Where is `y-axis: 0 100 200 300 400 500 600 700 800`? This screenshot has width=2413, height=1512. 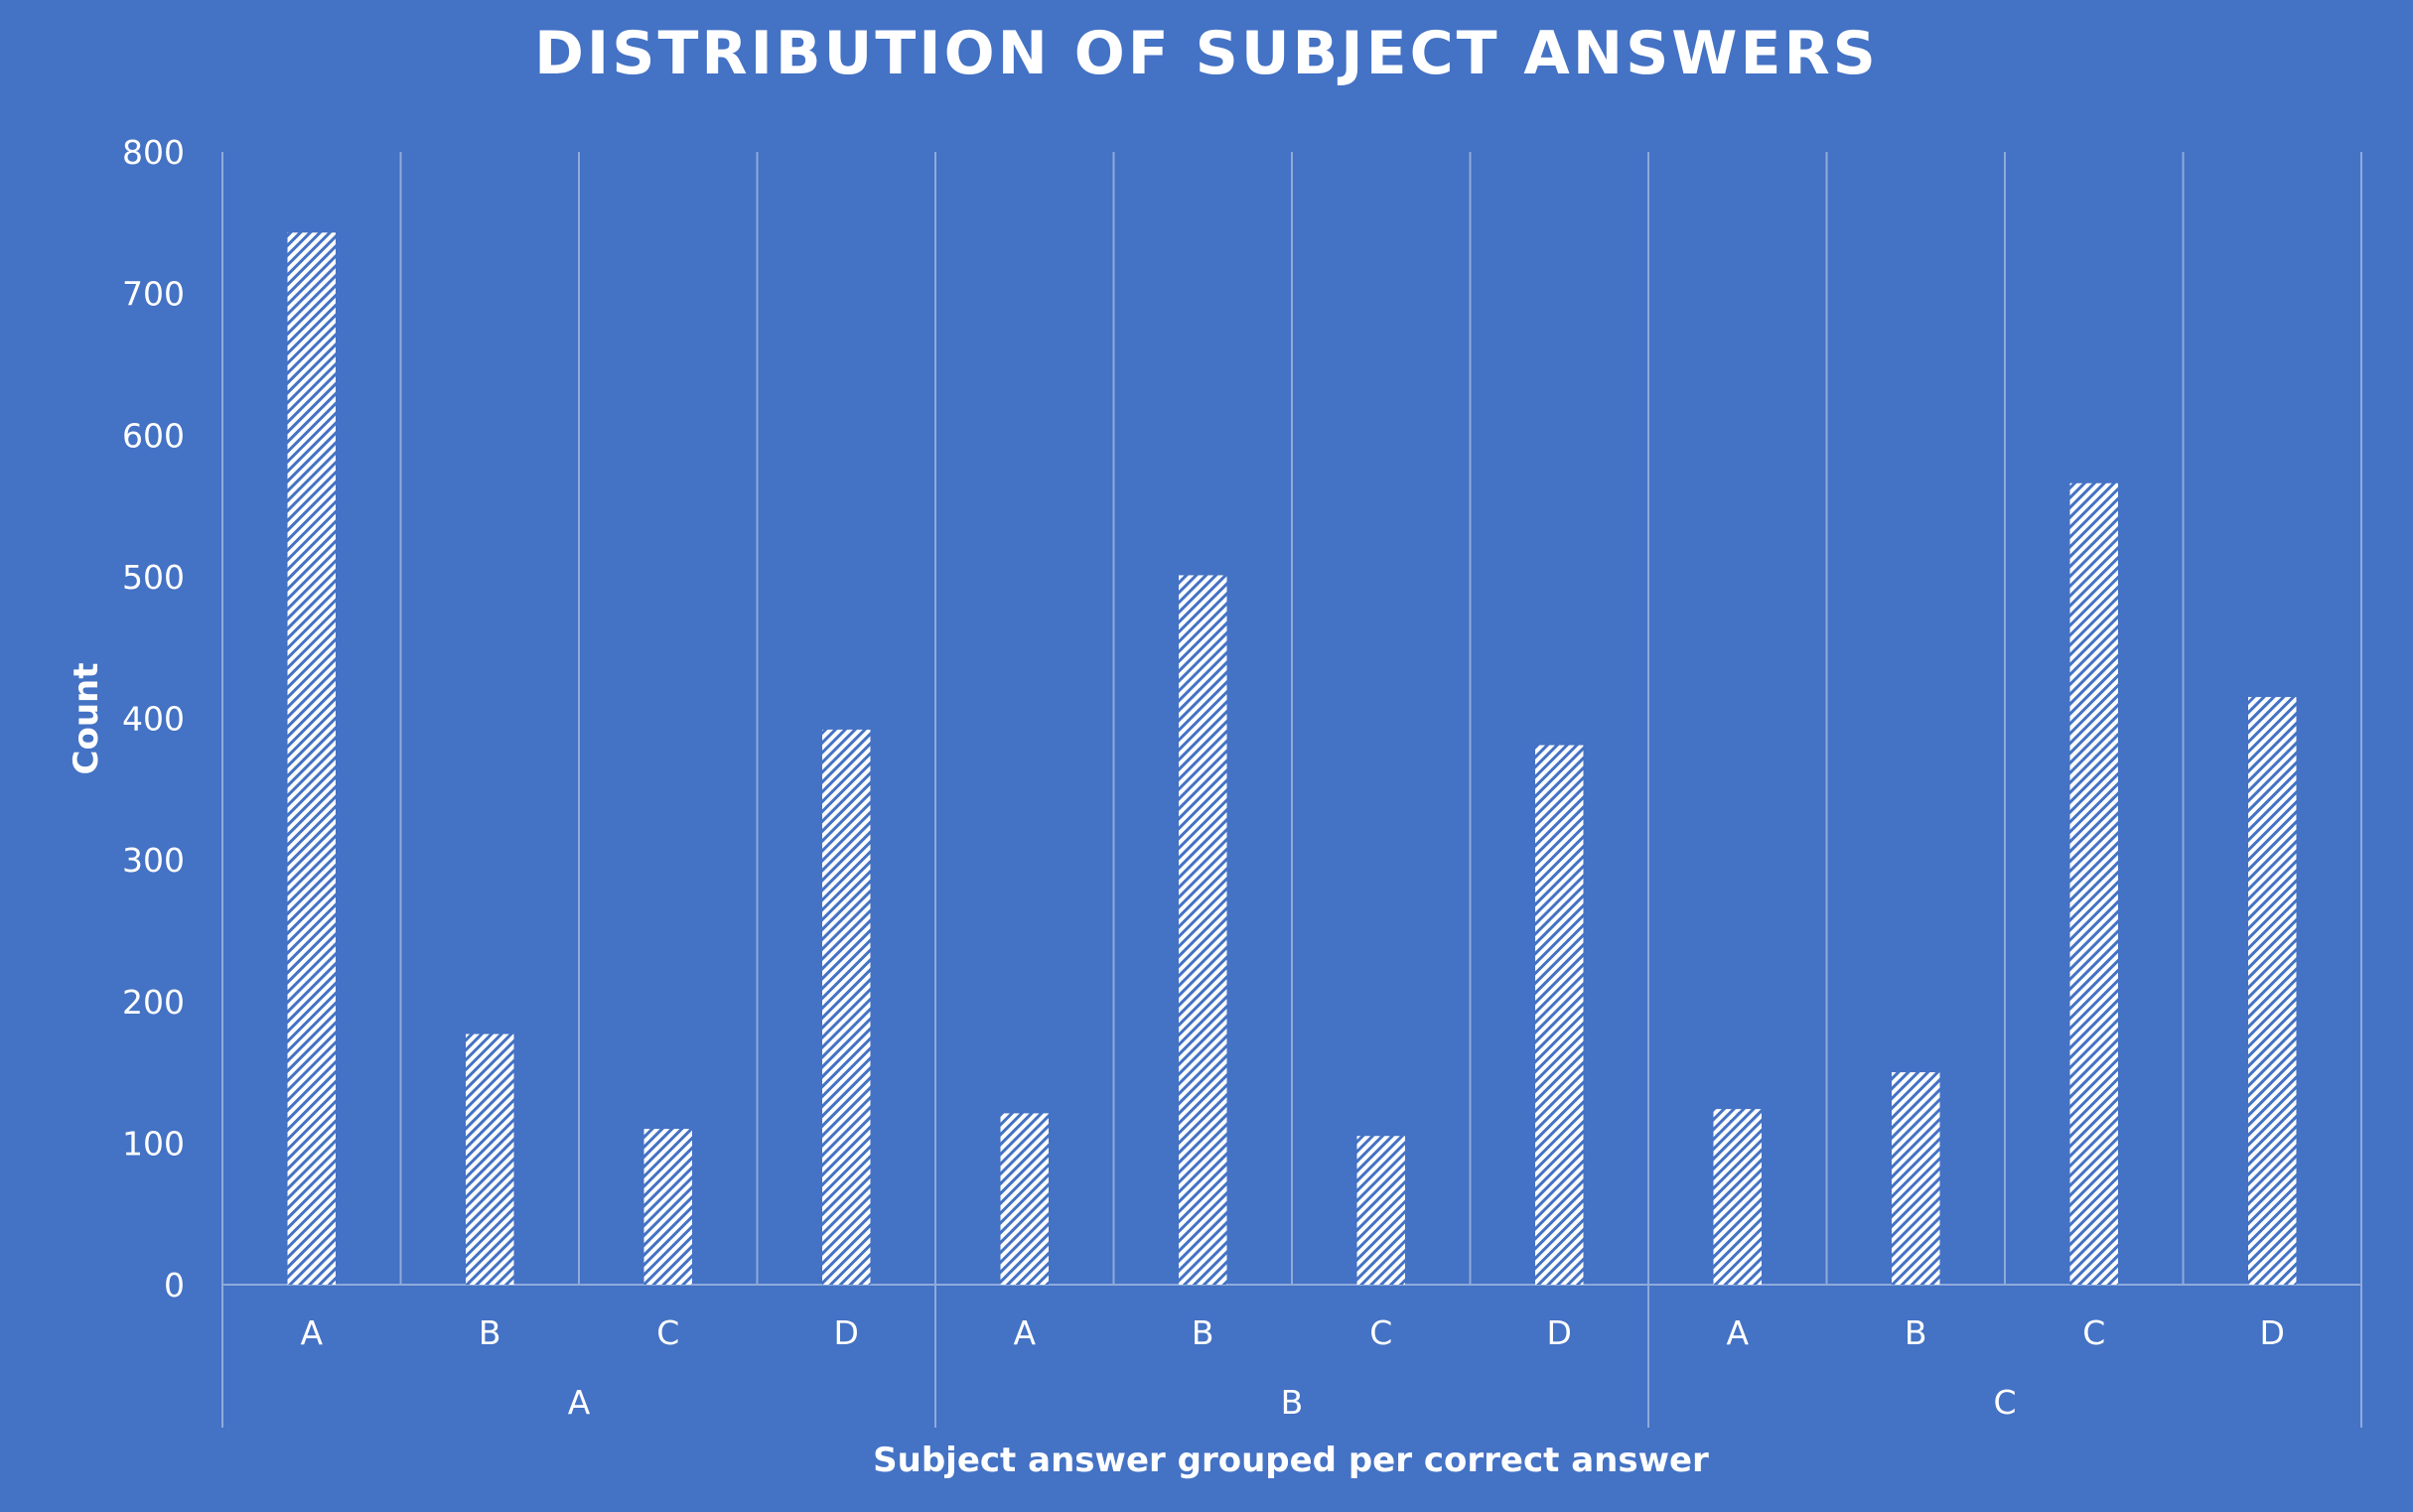 y-axis: 0 100 200 300 400 500 600 700 800 is located at coordinates (153, 719).